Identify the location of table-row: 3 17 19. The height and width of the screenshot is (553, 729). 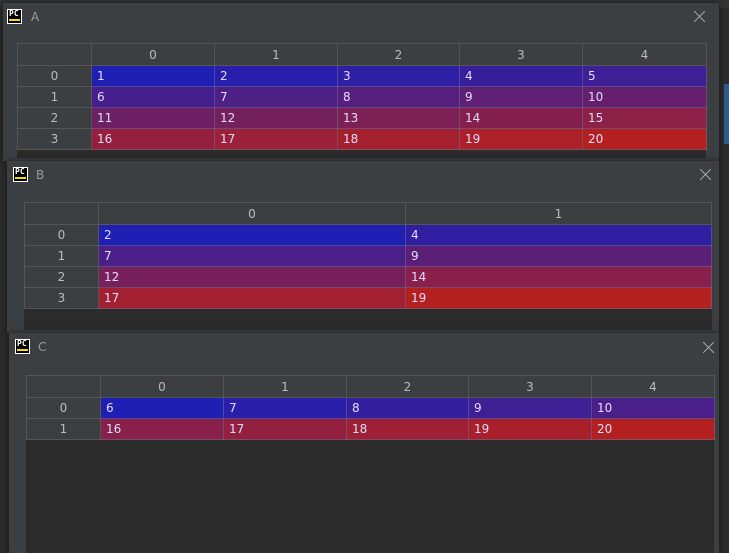
(368, 298).